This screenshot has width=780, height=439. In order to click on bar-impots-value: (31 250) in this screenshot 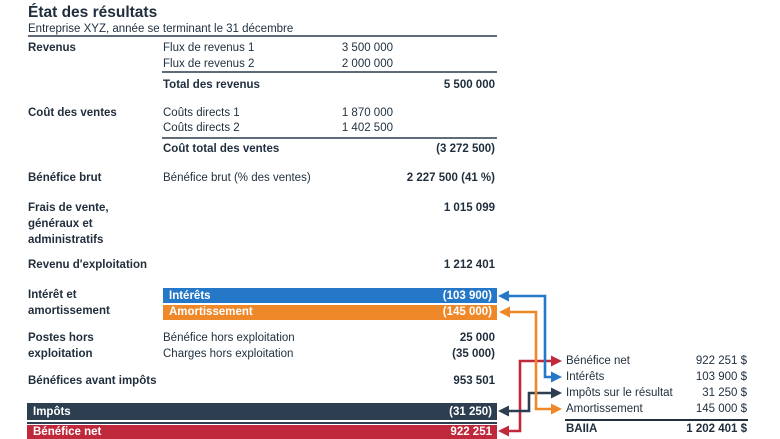, I will do `click(470, 411)`.